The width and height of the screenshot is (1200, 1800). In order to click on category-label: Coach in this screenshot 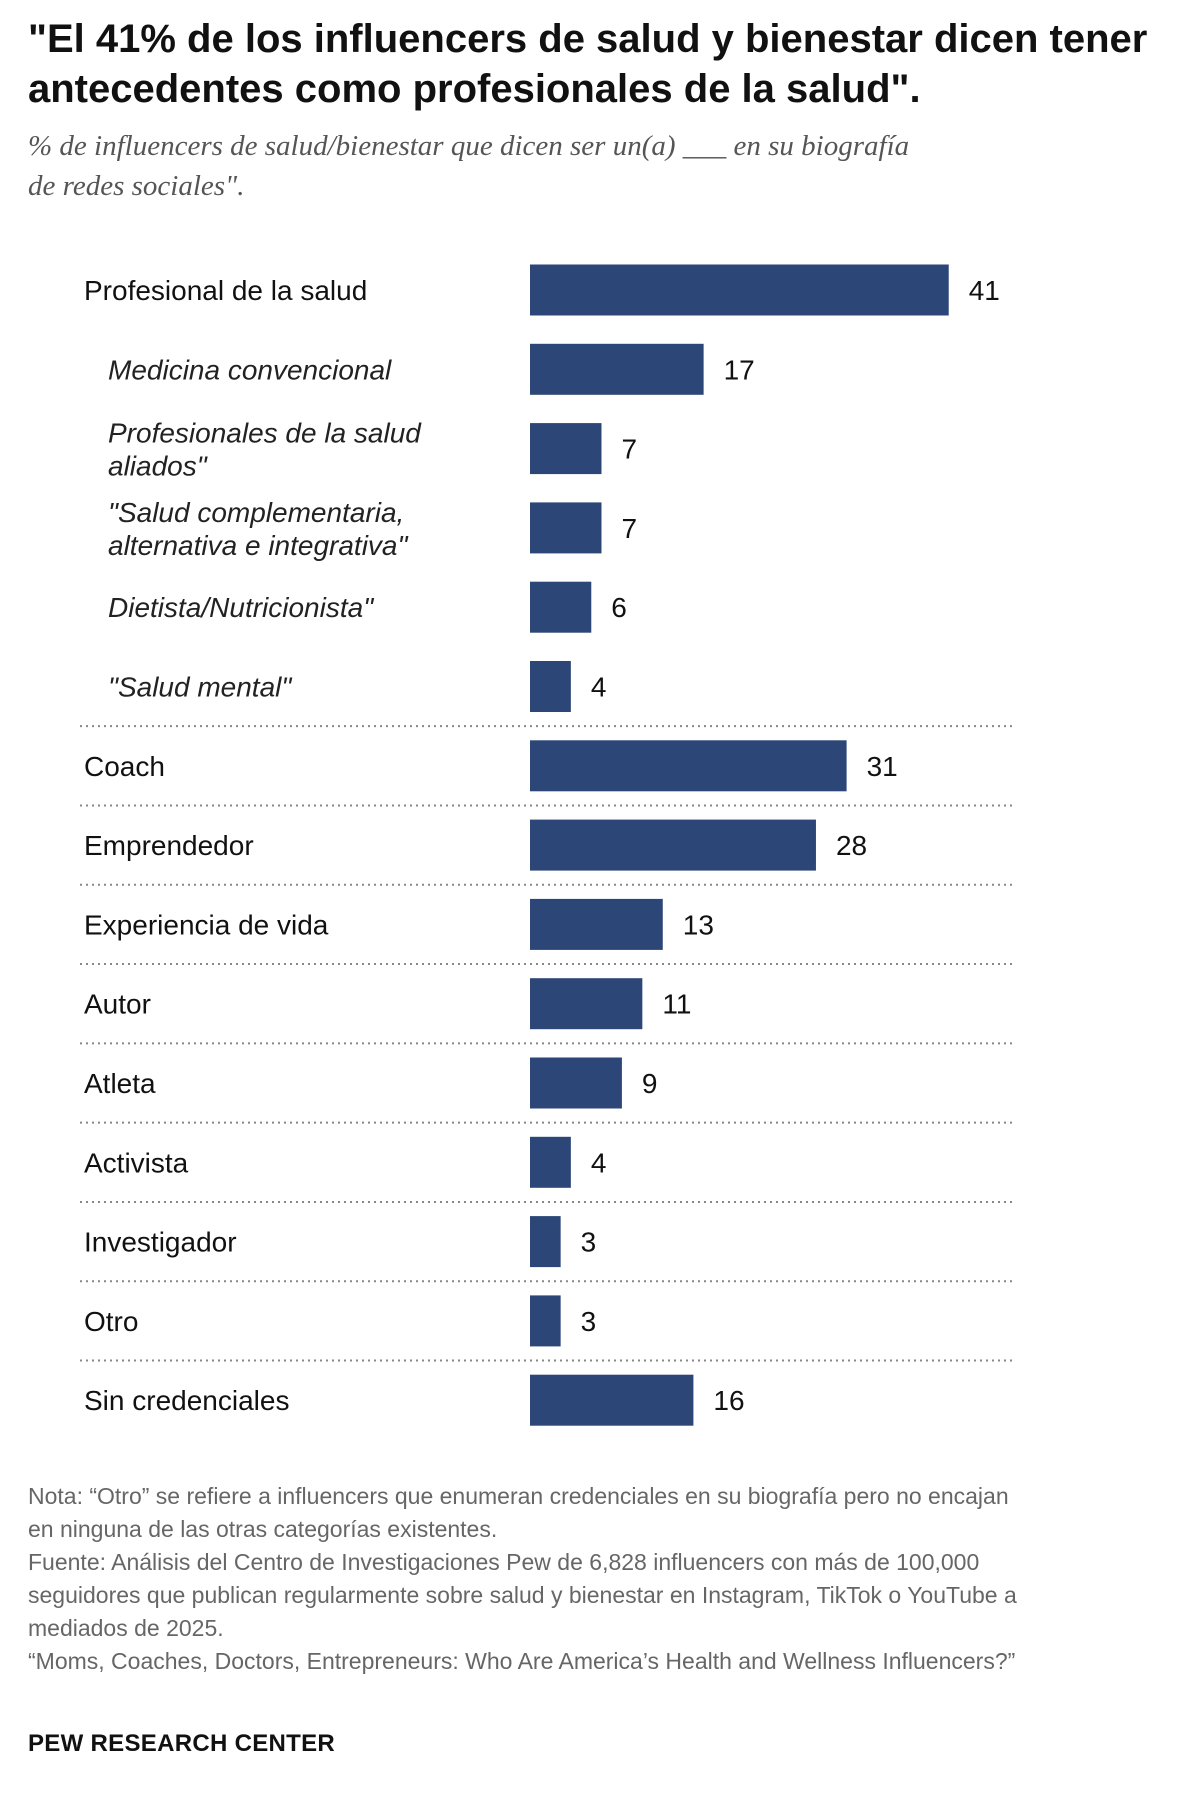, I will do `click(124, 766)`.